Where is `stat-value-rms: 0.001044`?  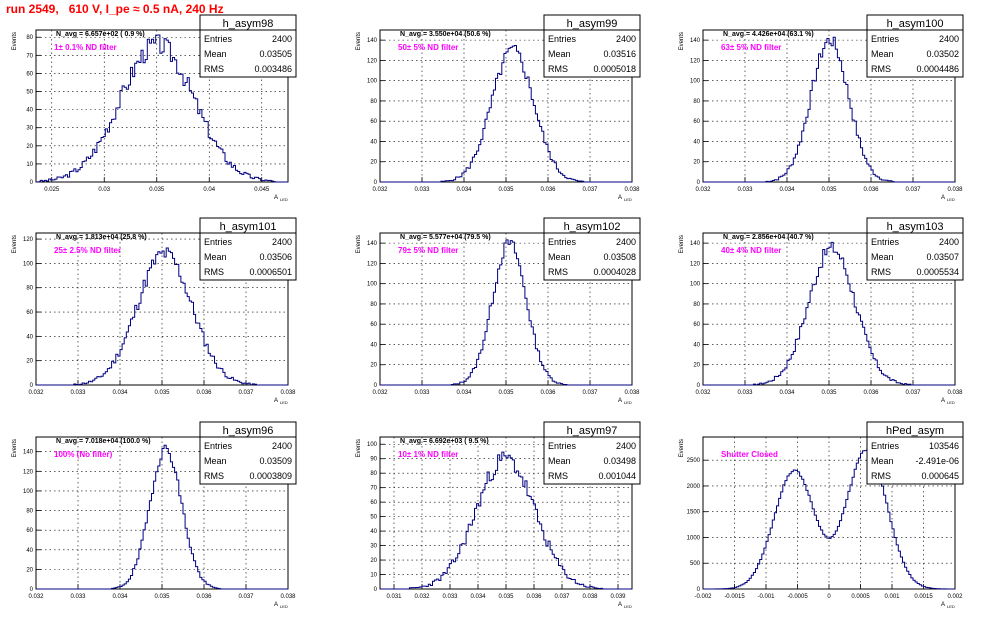
stat-value-rms: 0.001044 is located at coordinates (617, 476).